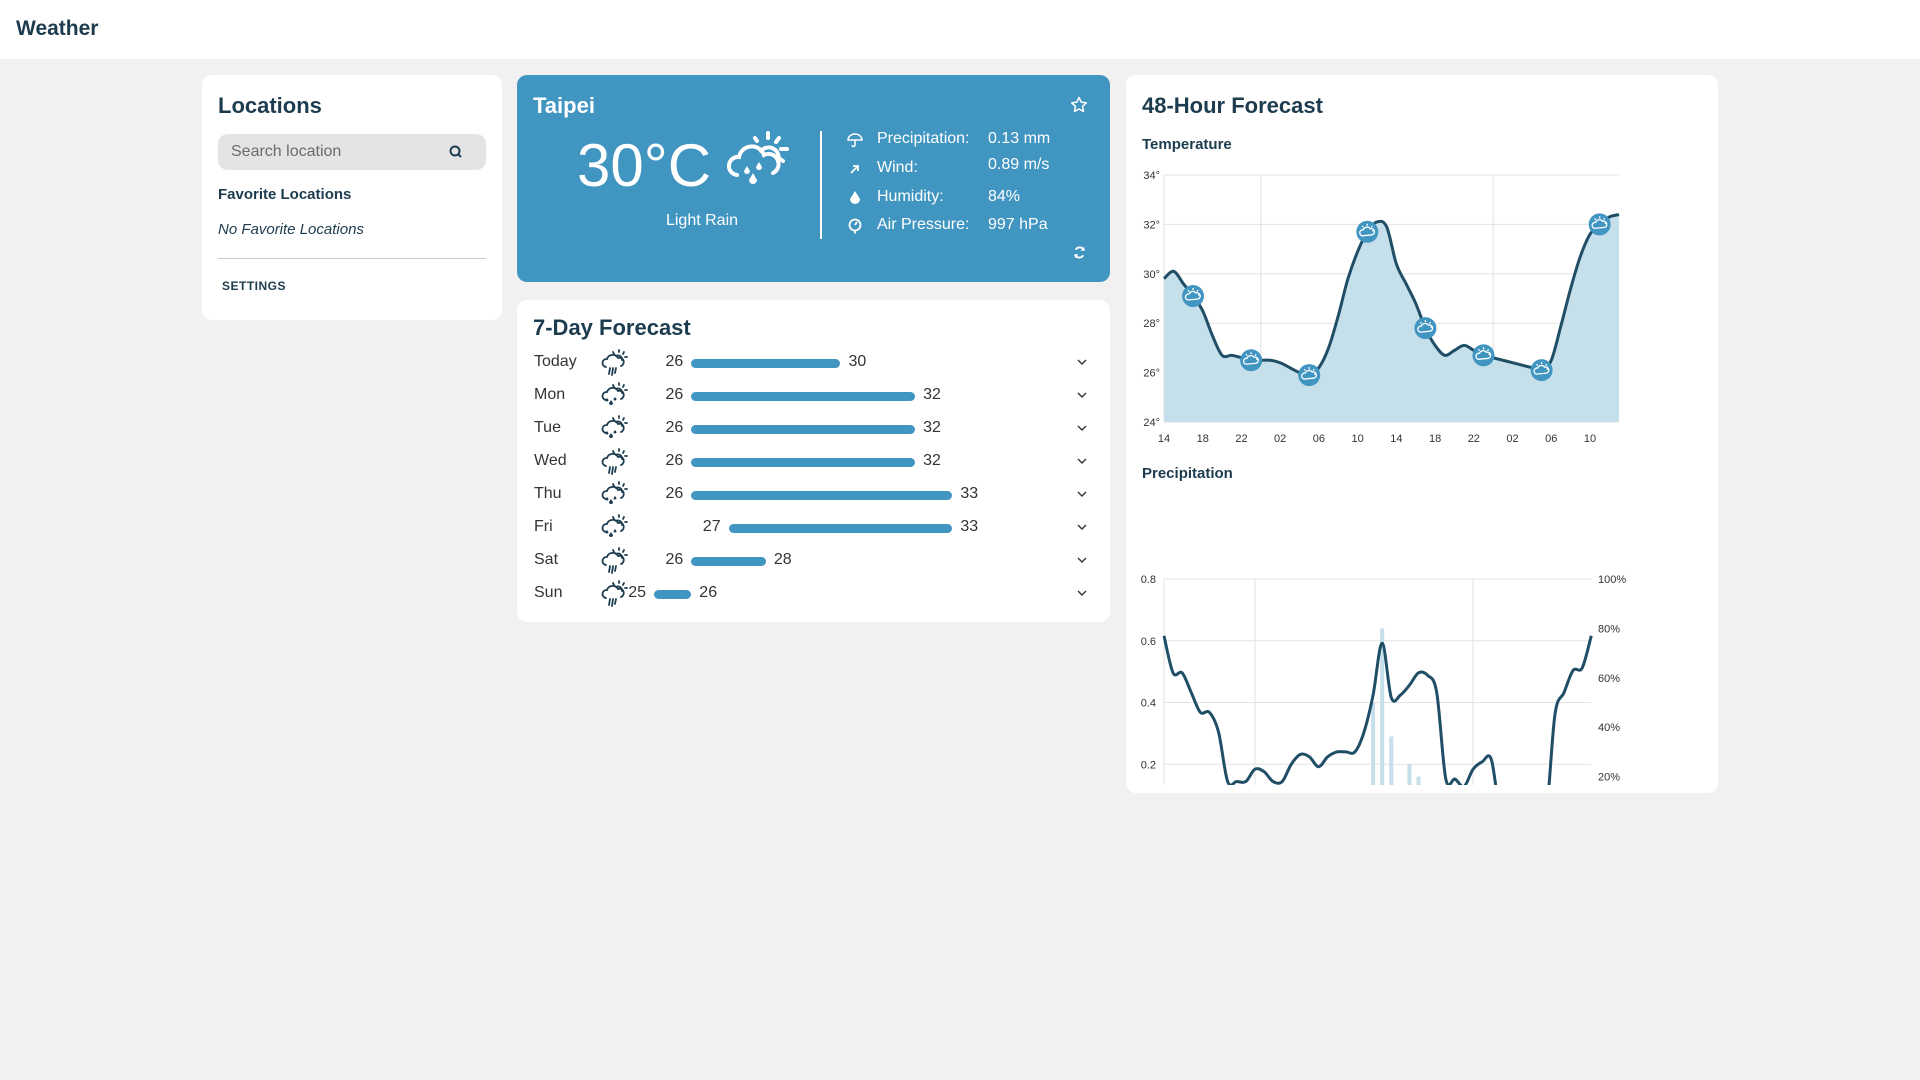  I want to click on temperature-chart-title: Temperature, so click(1187, 144).